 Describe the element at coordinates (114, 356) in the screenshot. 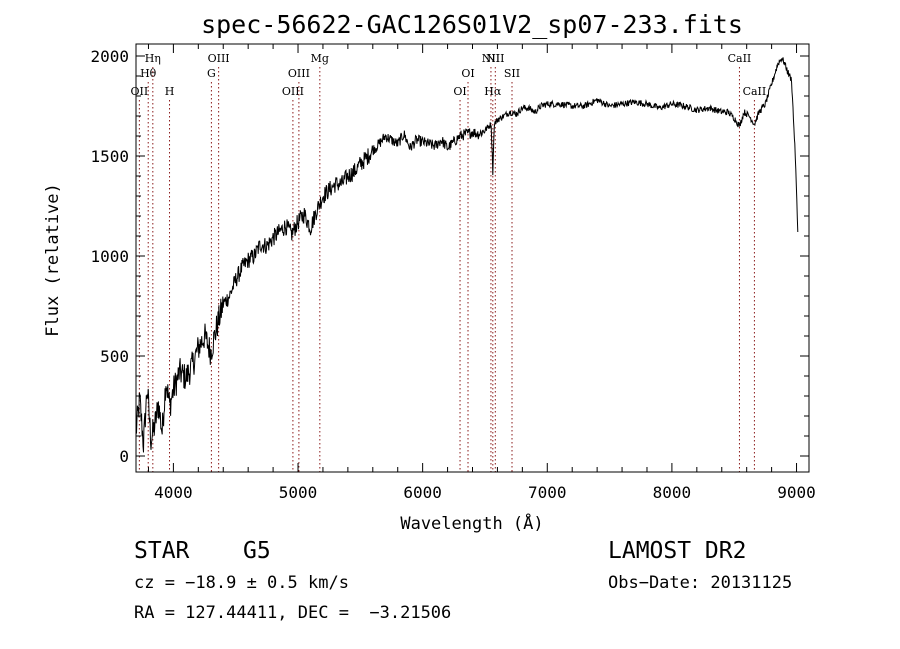

I see `y-tick-label: 500` at that location.